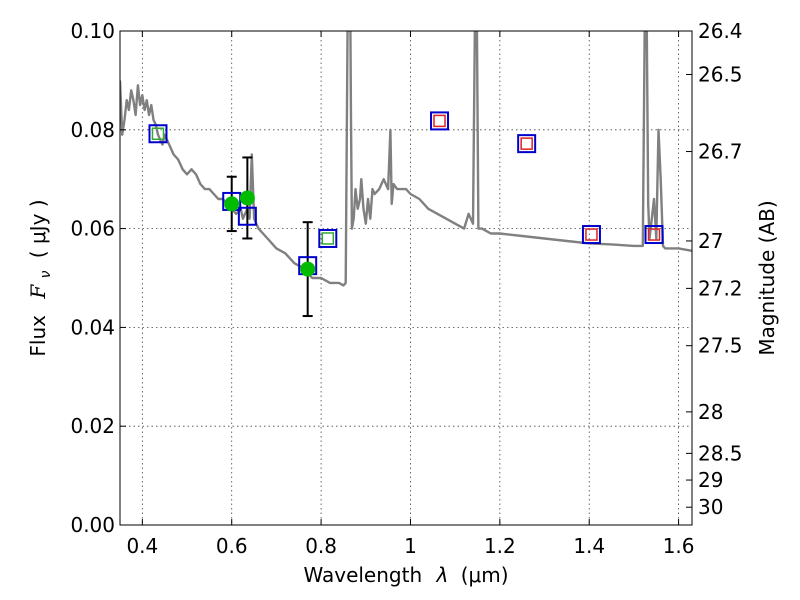 The width and height of the screenshot is (800, 600). I want to click on x-tick-label: 1.6, so click(679, 546).